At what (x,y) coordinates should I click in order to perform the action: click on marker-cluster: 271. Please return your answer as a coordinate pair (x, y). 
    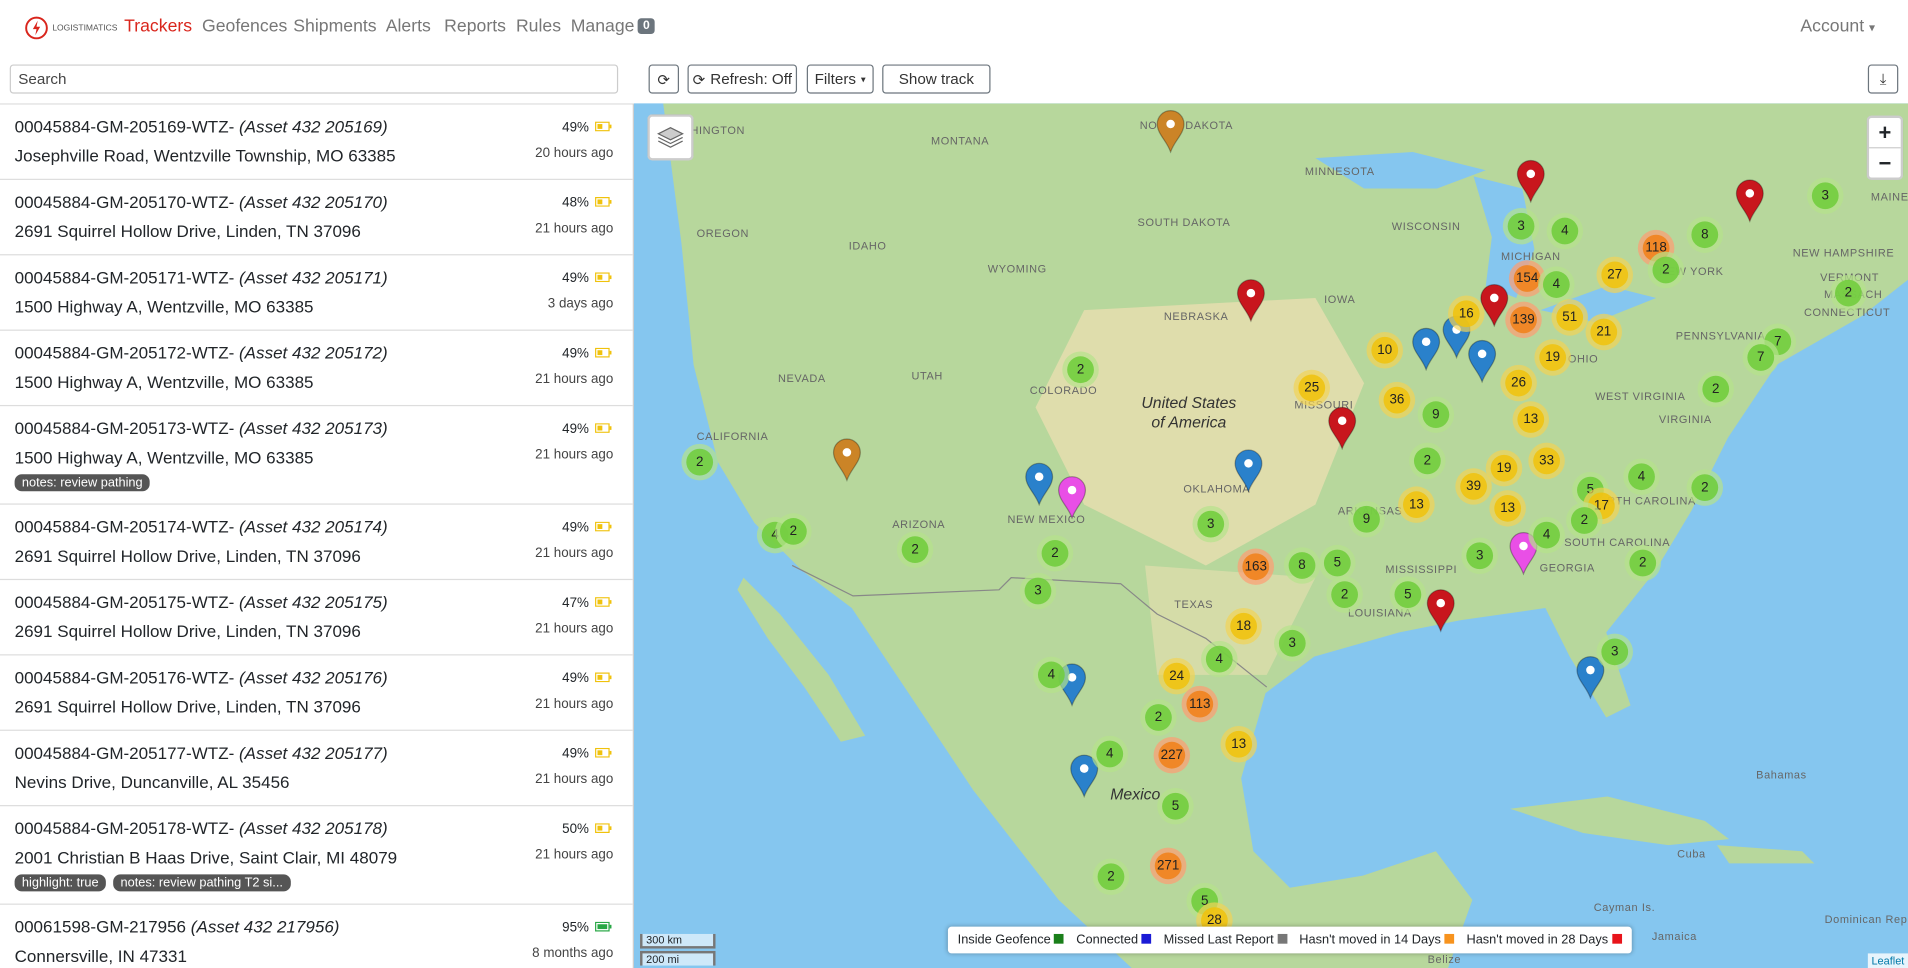
    Looking at the image, I should click on (1168, 866).